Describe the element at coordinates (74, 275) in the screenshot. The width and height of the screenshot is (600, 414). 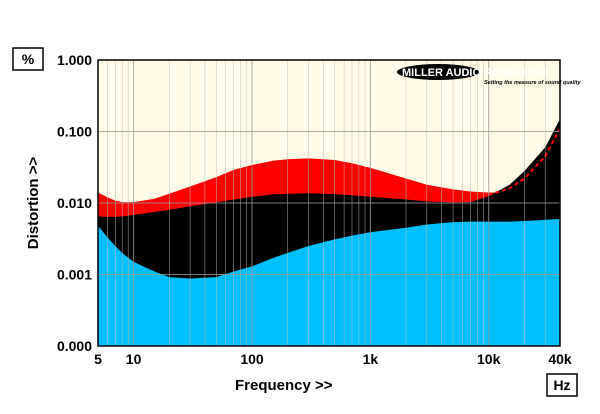
I see `y-tick-label: 0.001` at that location.